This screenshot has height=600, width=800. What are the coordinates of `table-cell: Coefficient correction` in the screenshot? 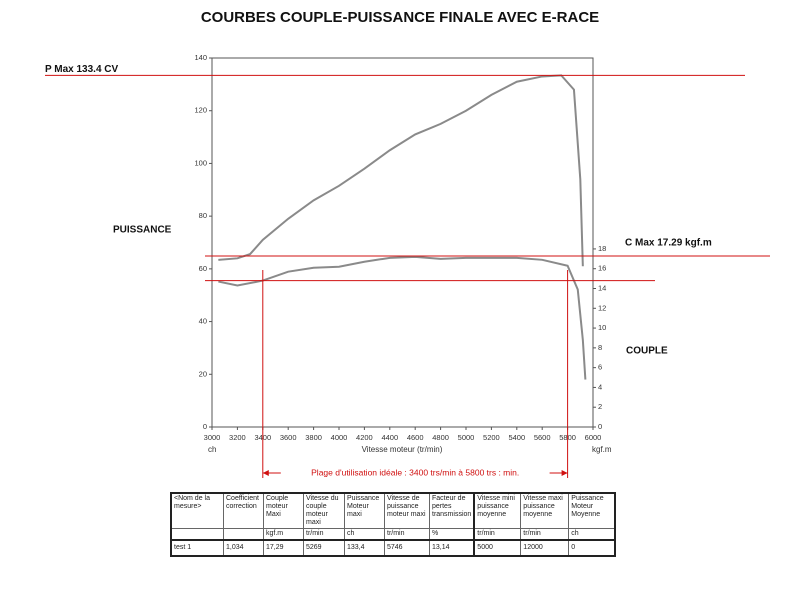 It's located at (243, 511).